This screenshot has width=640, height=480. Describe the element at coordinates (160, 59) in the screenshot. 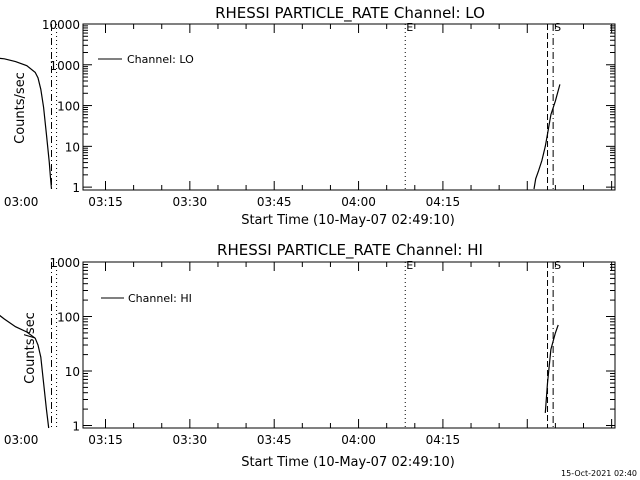

I see `legend-label: Channel: LO` at that location.